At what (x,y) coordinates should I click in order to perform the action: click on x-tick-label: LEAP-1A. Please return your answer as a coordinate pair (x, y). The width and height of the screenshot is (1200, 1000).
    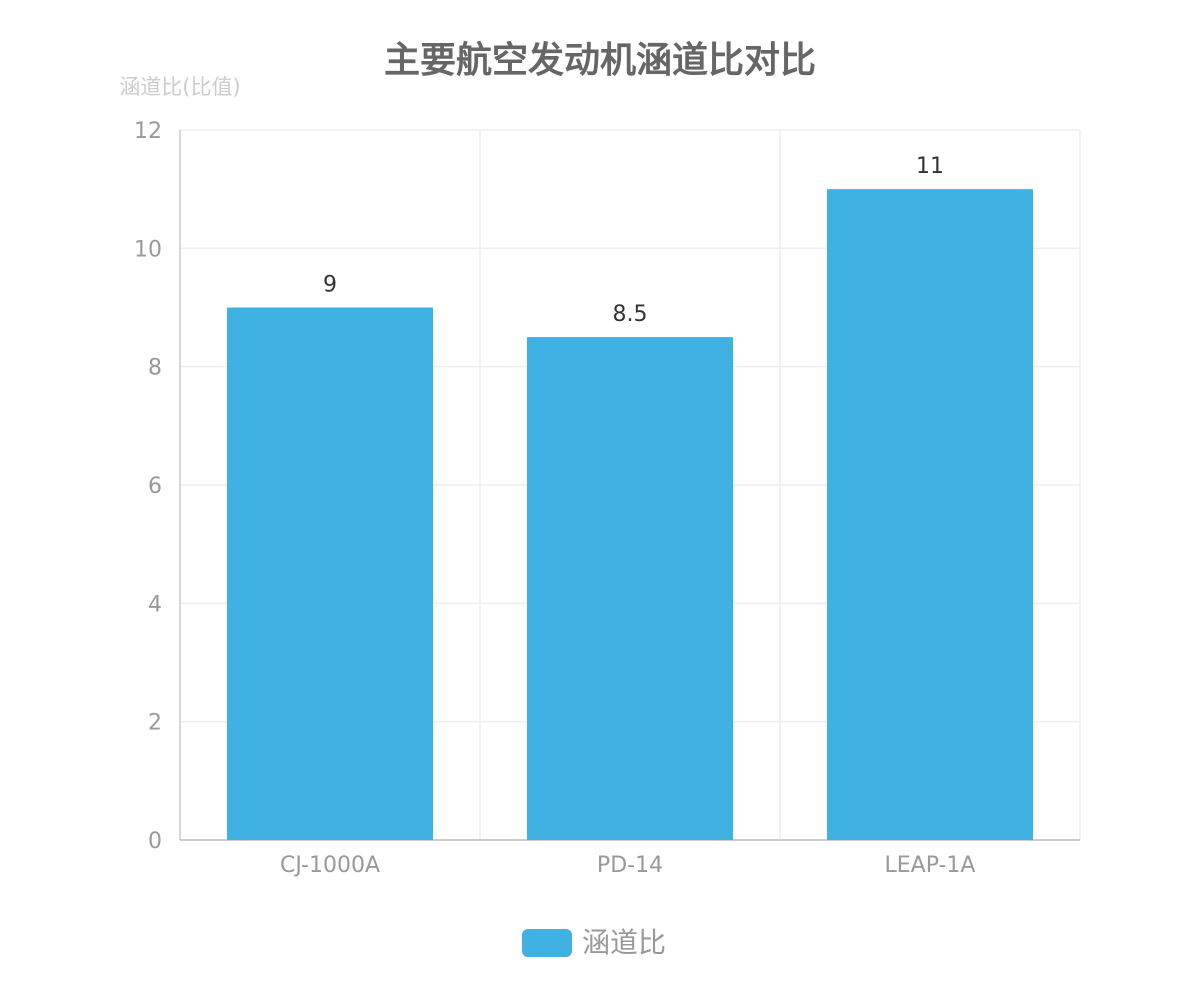
    Looking at the image, I should click on (930, 865).